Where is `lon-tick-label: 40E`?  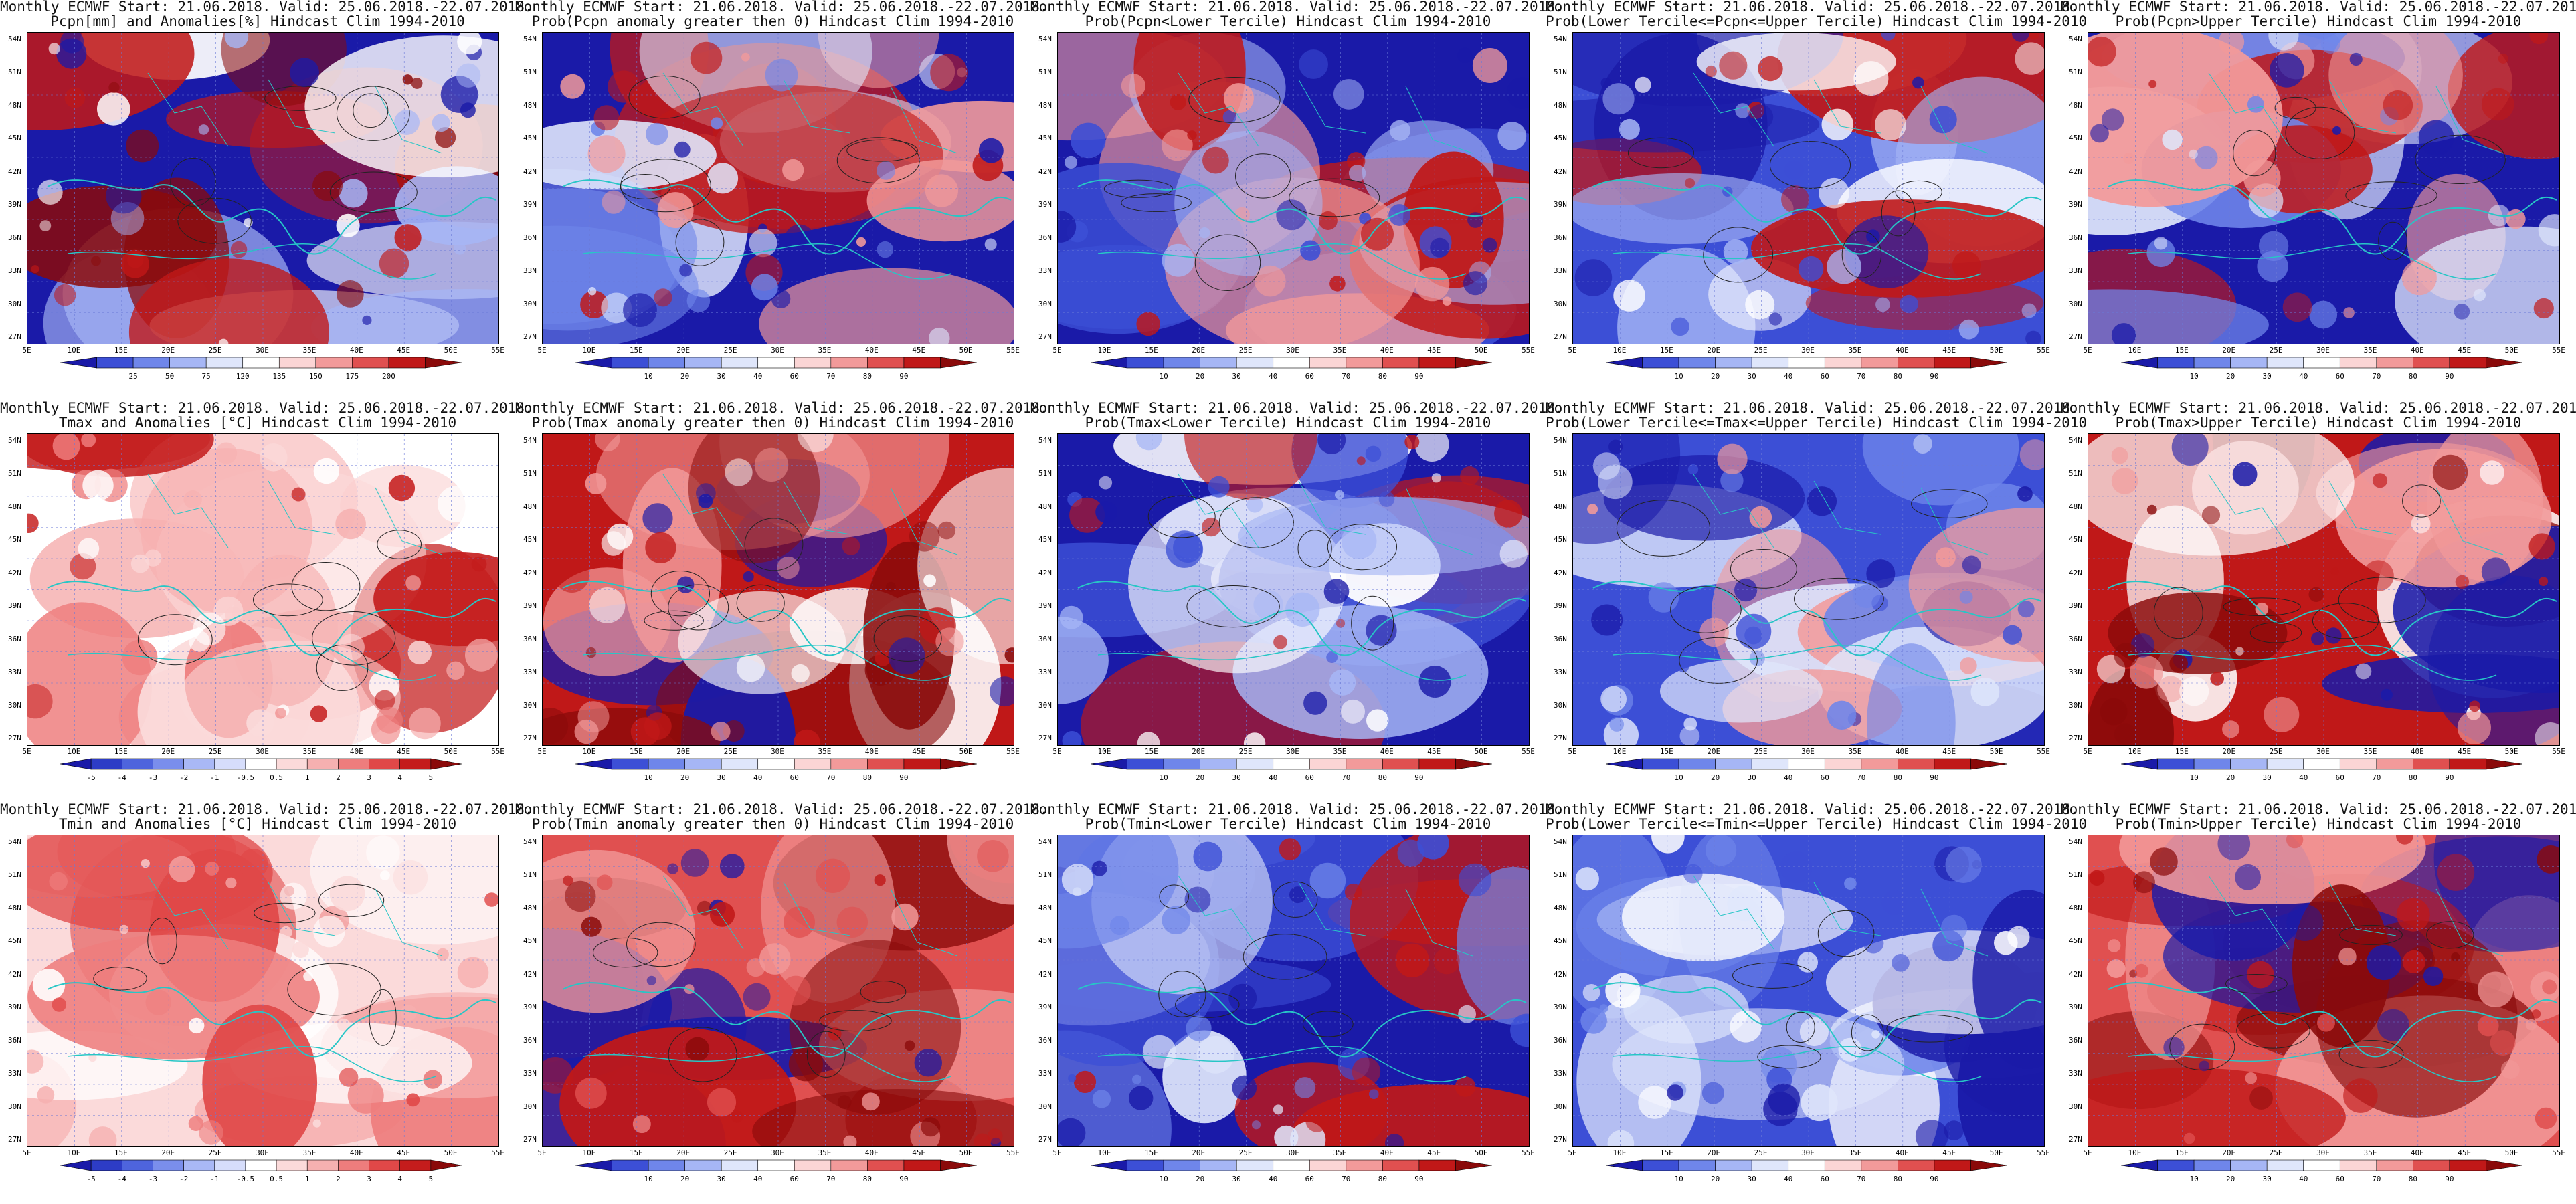
lon-tick-label: 40E is located at coordinates (871, 350).